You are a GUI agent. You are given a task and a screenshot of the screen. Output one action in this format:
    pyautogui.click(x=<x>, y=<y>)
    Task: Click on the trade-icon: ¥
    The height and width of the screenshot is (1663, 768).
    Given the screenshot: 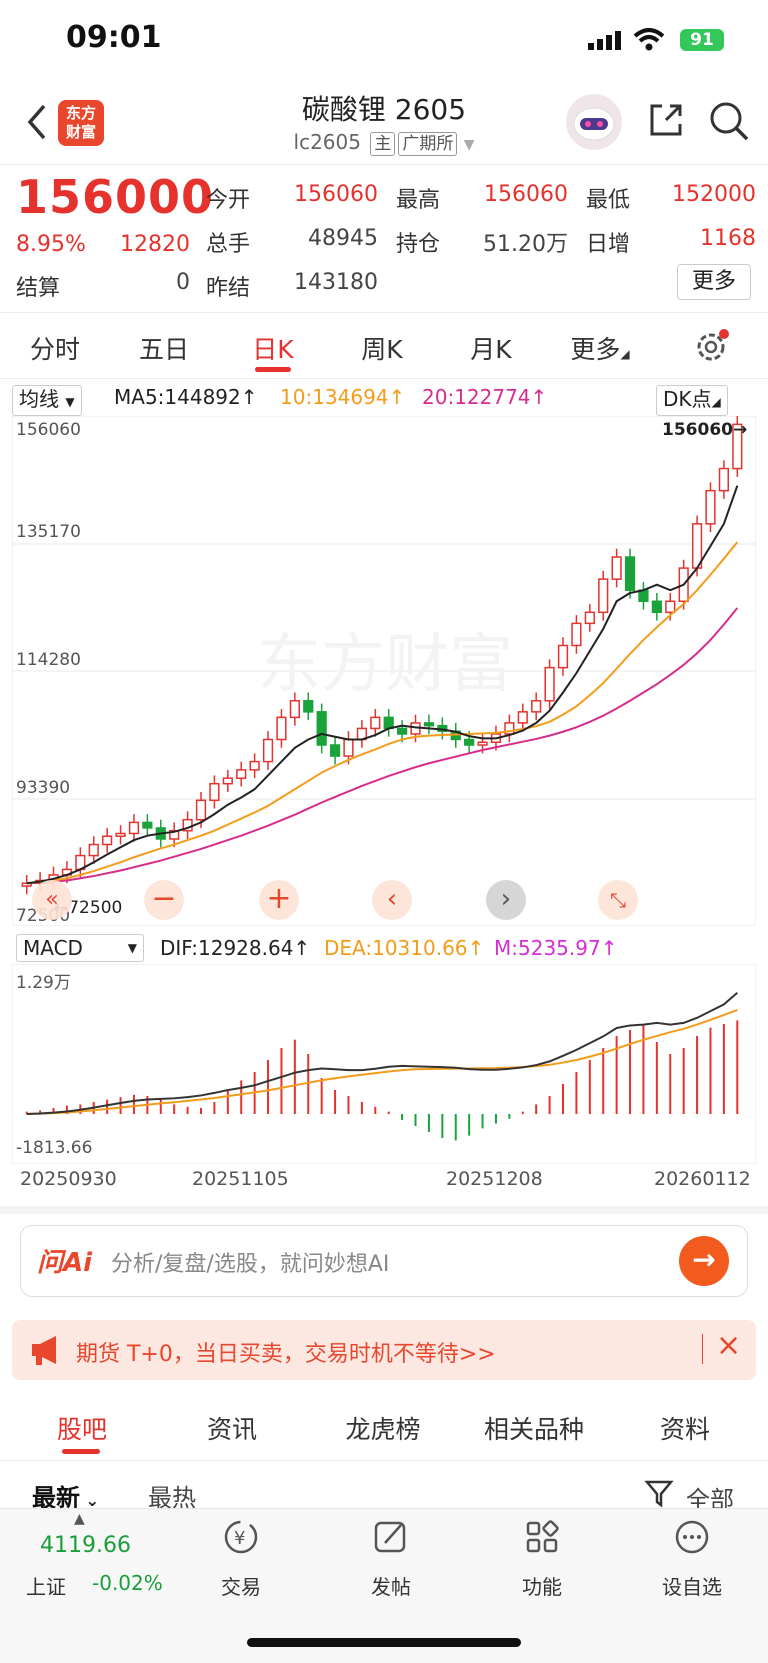 What is the action you would take?
    pyautogui.click(x=241, y=1541)
    